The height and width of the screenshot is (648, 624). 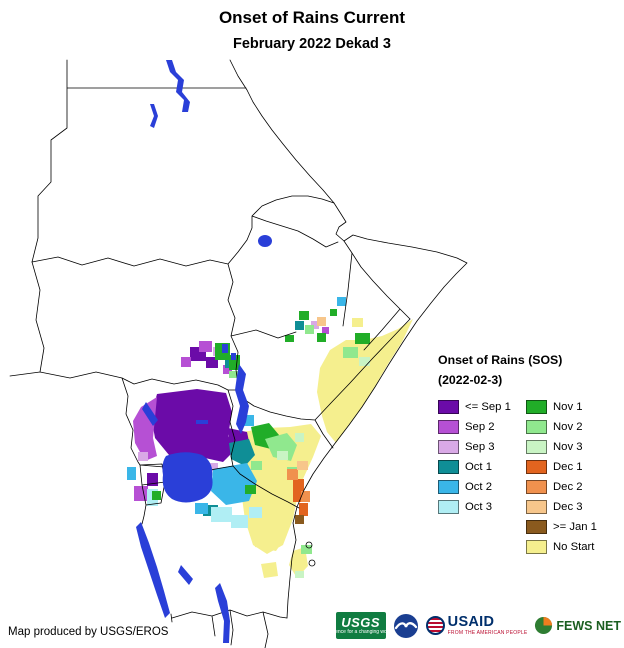 What do you see at coordinates (299, 519) in the screenshot?
I see `map-patch-jan1` at bounding box center [299, 519].